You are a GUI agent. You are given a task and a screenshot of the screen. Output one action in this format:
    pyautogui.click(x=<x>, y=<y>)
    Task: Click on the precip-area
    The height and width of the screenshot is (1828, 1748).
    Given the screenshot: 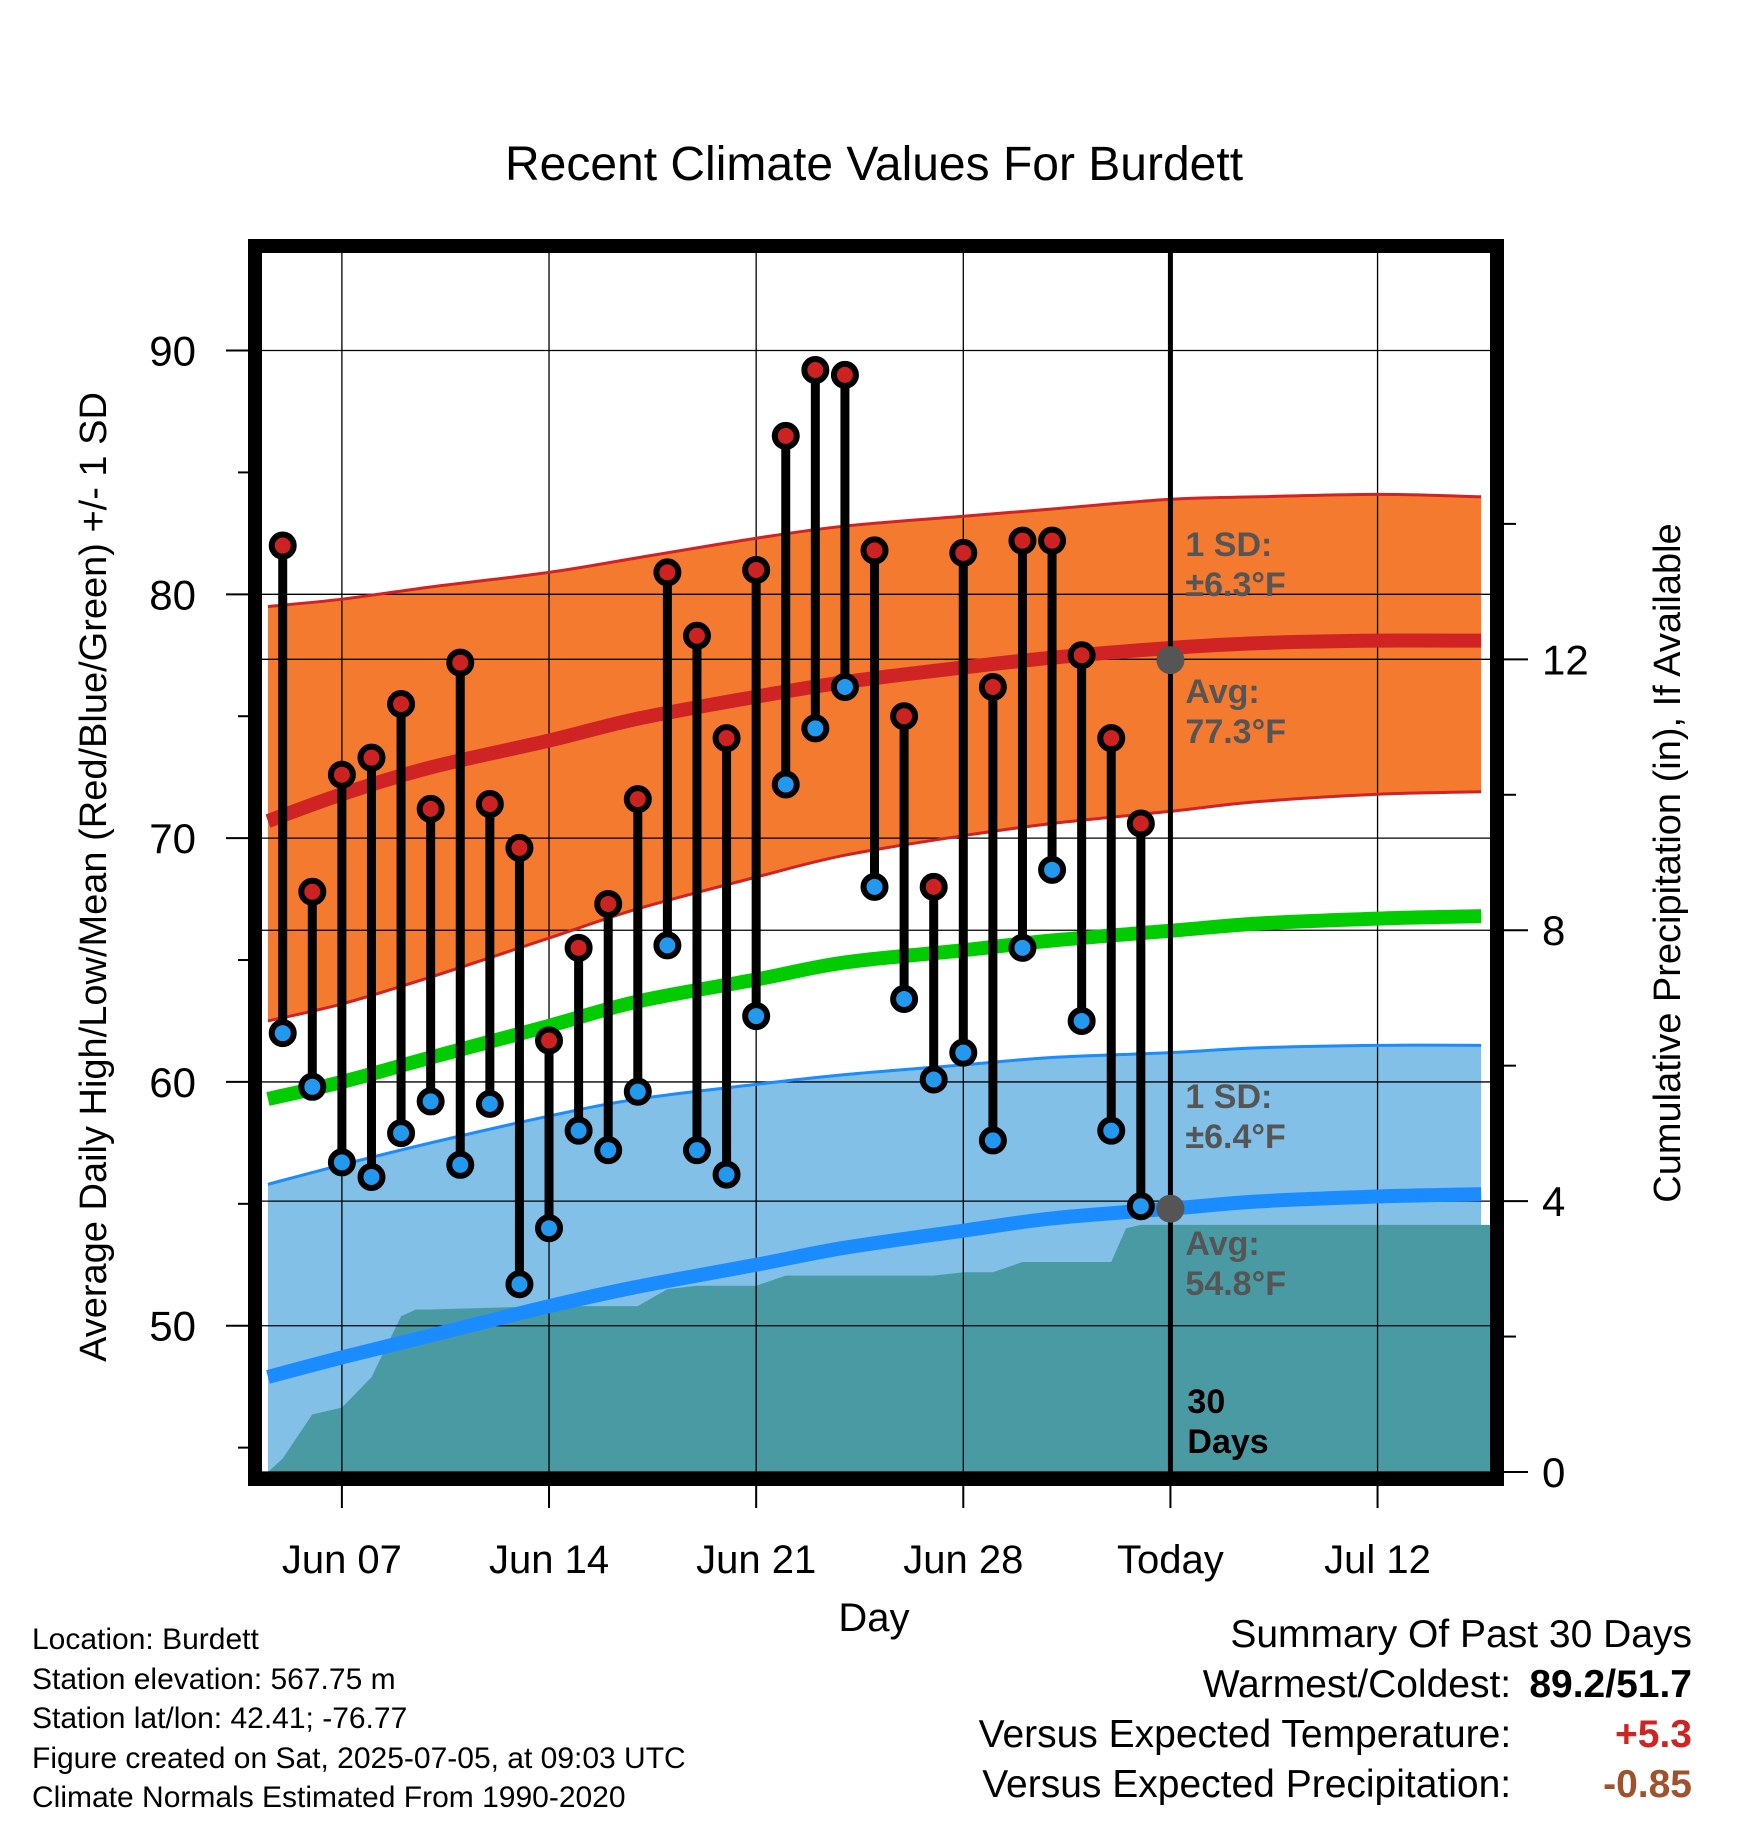 What is the action you would take?
    pyautogui.click(x=878, y=1348)
    